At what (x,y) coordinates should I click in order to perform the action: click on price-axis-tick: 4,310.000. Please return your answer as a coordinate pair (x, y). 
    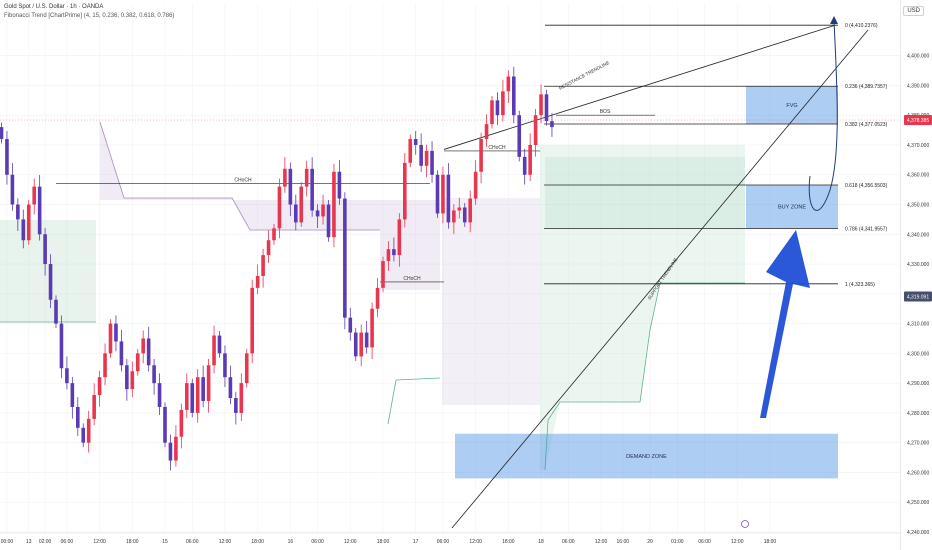
    Looking at the image, I should click on (918, 325).